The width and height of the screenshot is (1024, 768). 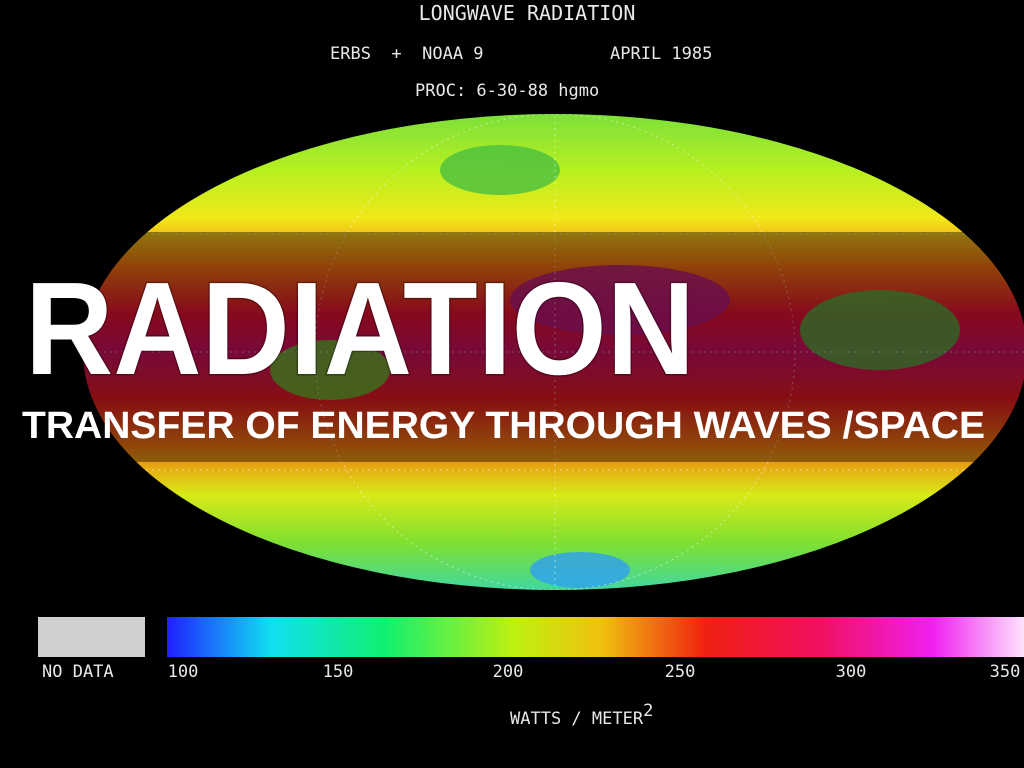 I want to click on scale-ticks: 100 150 200 250 300 350, so click(x=594, y=672).